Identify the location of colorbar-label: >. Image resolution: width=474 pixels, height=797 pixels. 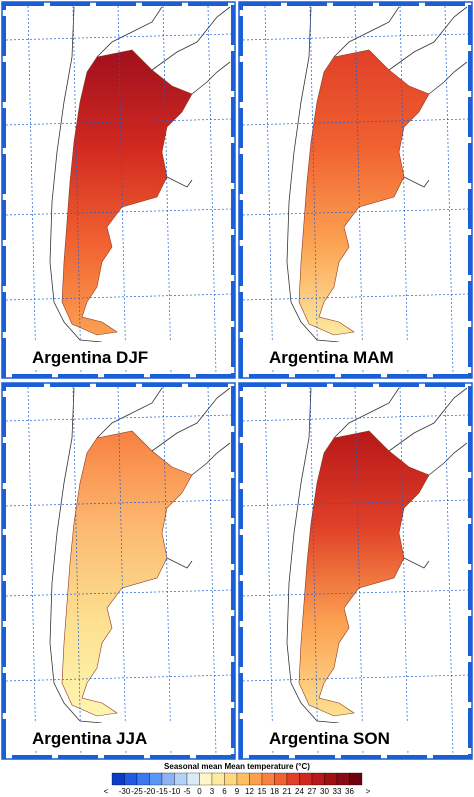
(368, 791).